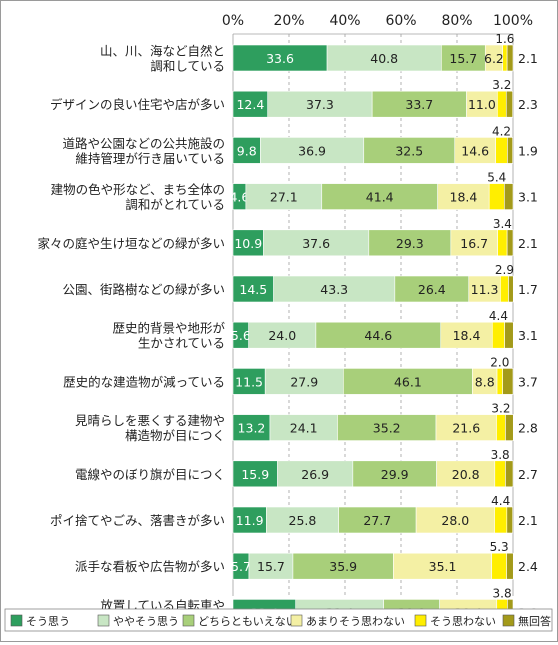  I want to click on data-label: 9.8, so click(247, 150).